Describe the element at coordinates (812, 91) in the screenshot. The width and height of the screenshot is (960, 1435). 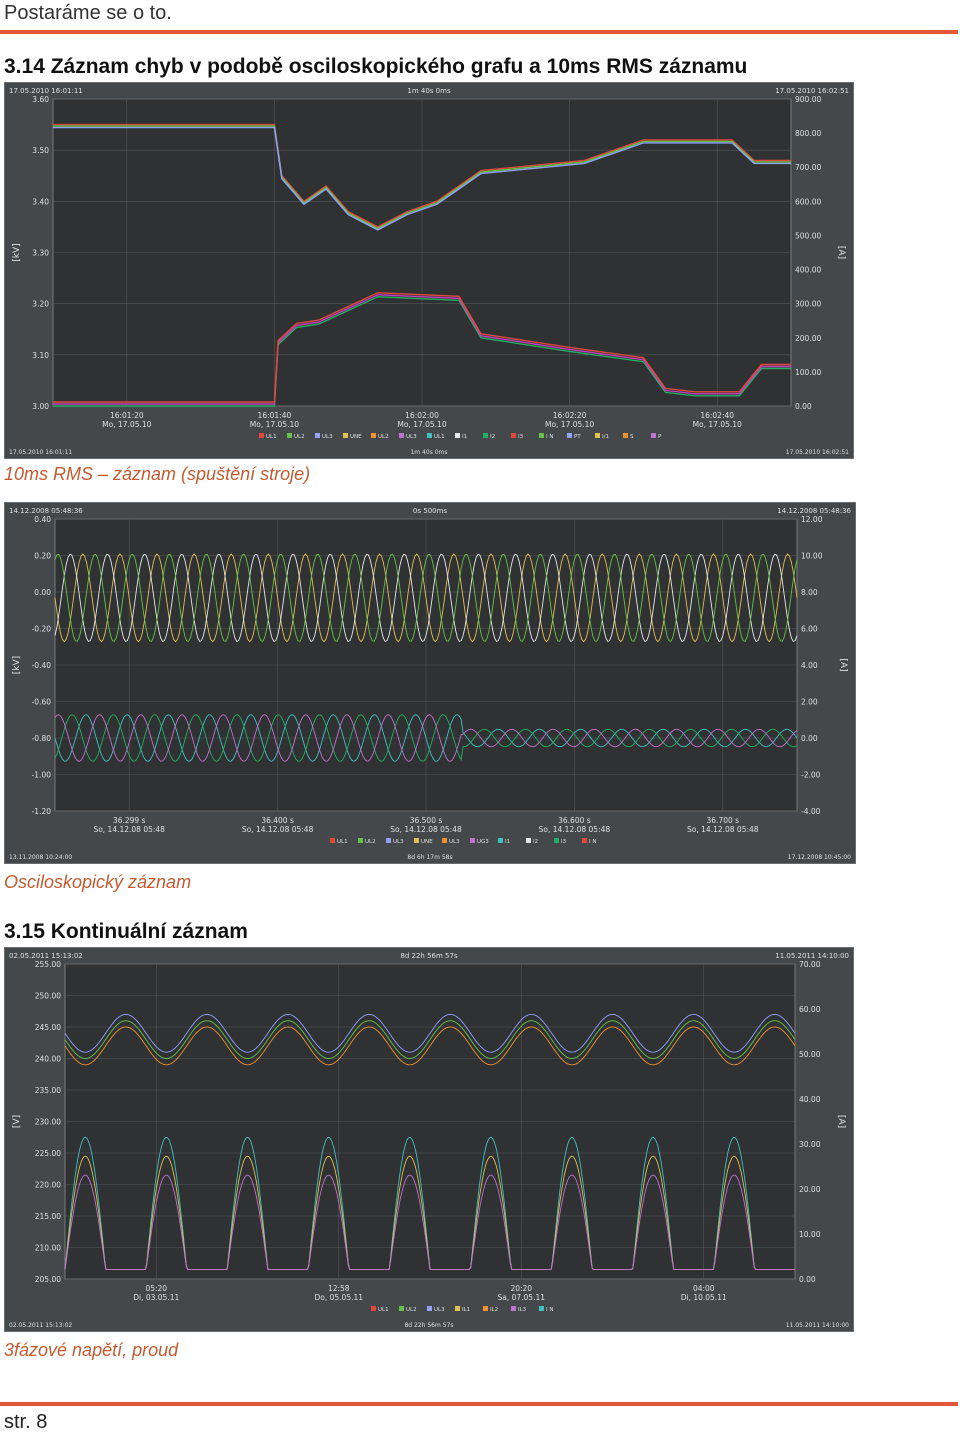
I see `top-right-stamp: 17.05.2010 16:02:51` at that location.